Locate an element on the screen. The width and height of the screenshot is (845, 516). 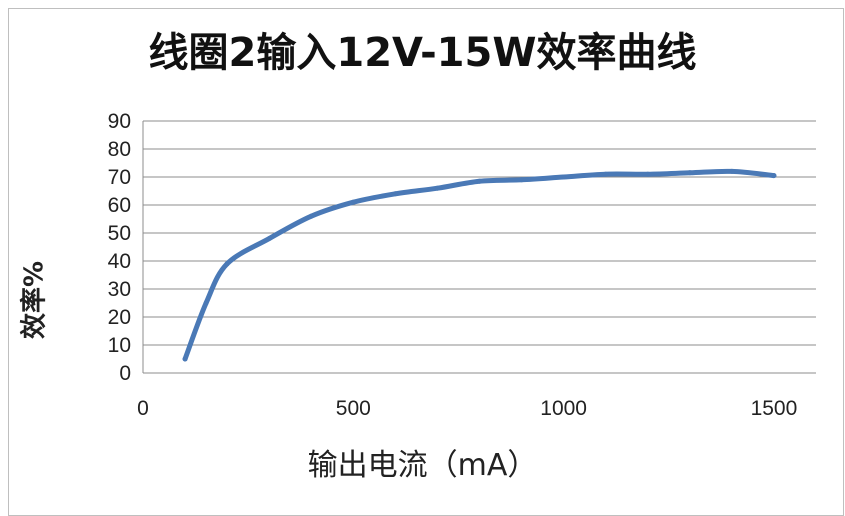
y-tick-label: 80 is located at coordinates (119, 149).